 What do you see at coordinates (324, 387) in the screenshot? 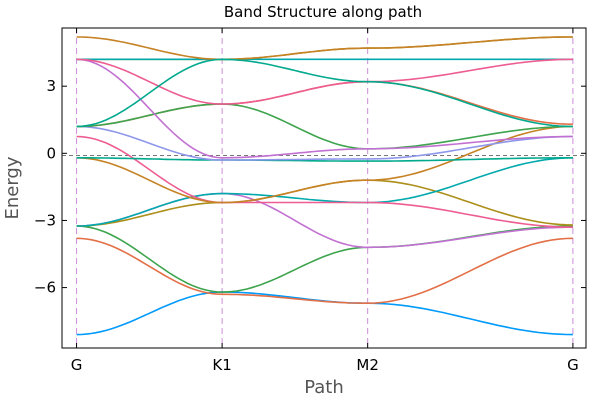
I see `x-axis-label: Path` at bounding box center [324, 387].